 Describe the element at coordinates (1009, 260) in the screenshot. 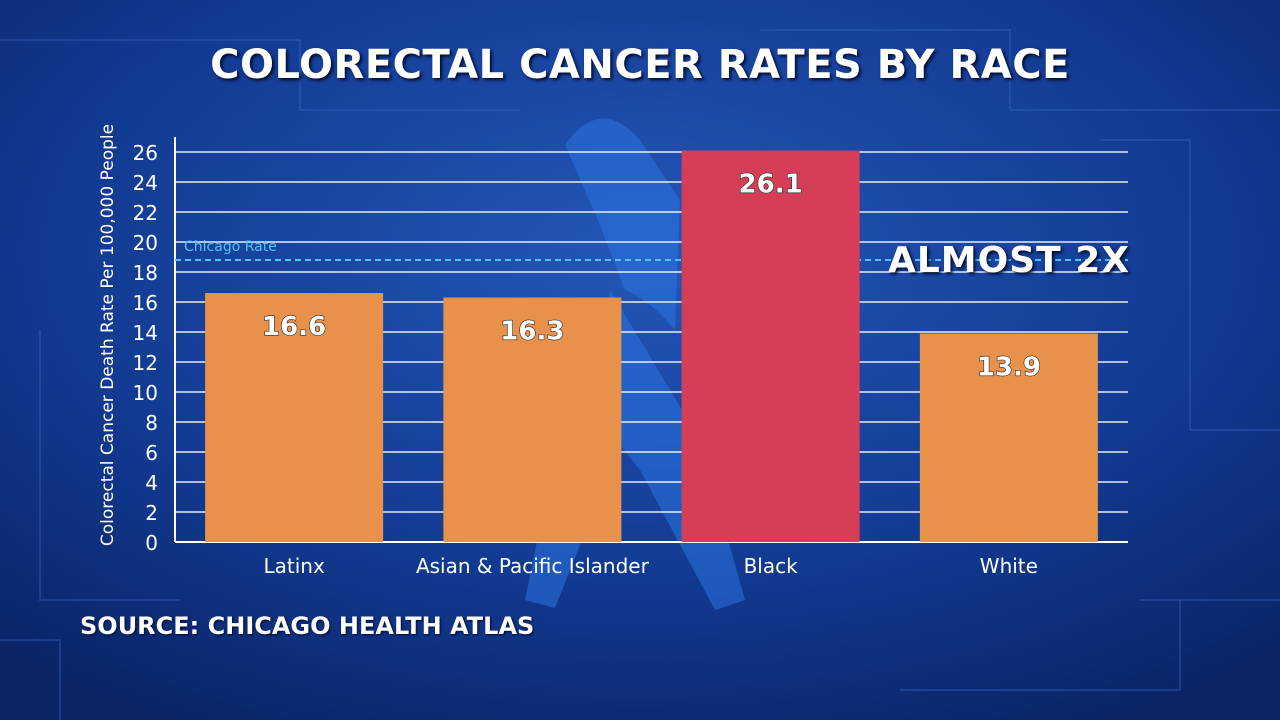

I see `annotation-almost-2x: ALMOST 2X` at that location.